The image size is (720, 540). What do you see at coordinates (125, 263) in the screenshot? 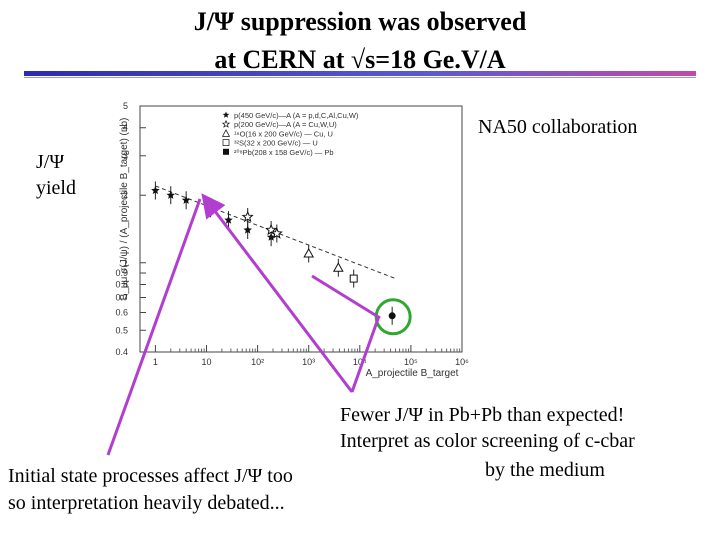
I see `y-tick-label: 1` at bounding box center [125, 263].